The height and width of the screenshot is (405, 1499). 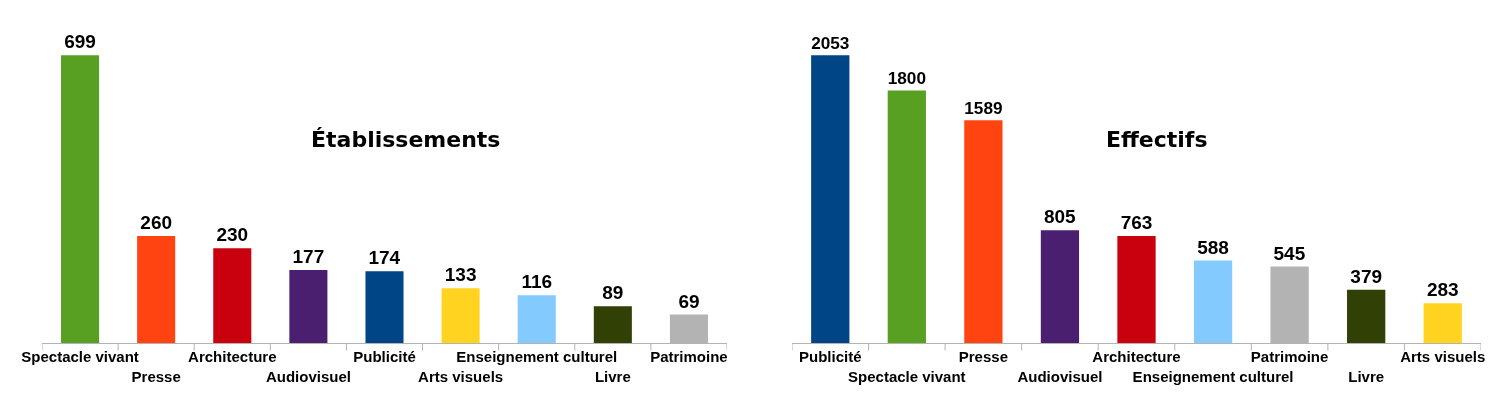 I want to click on data-label: 283, so click(x=1442, y=290).